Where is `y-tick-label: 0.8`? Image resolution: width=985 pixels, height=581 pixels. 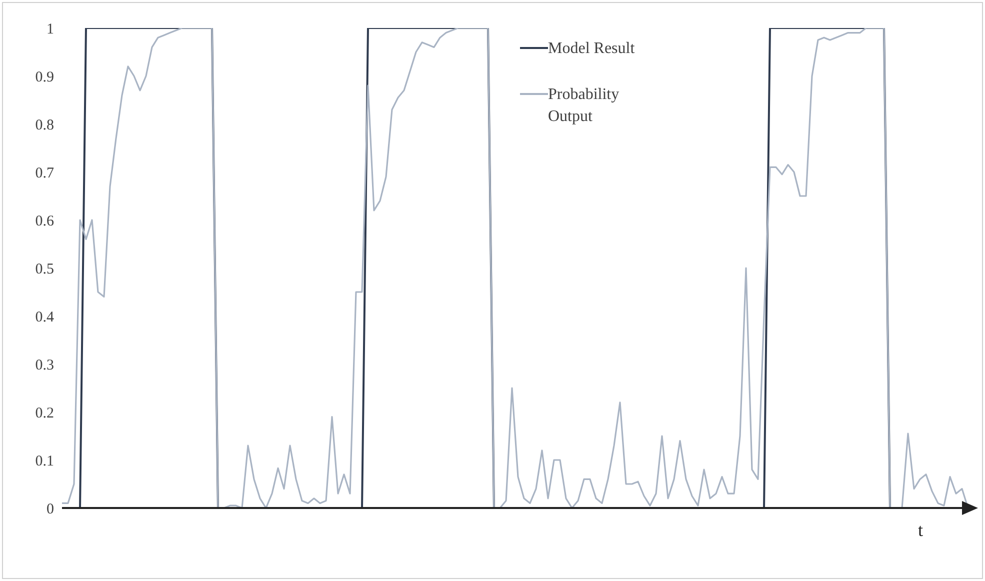
y-tick-label: 0.8 is located at coordinates (44, 125).